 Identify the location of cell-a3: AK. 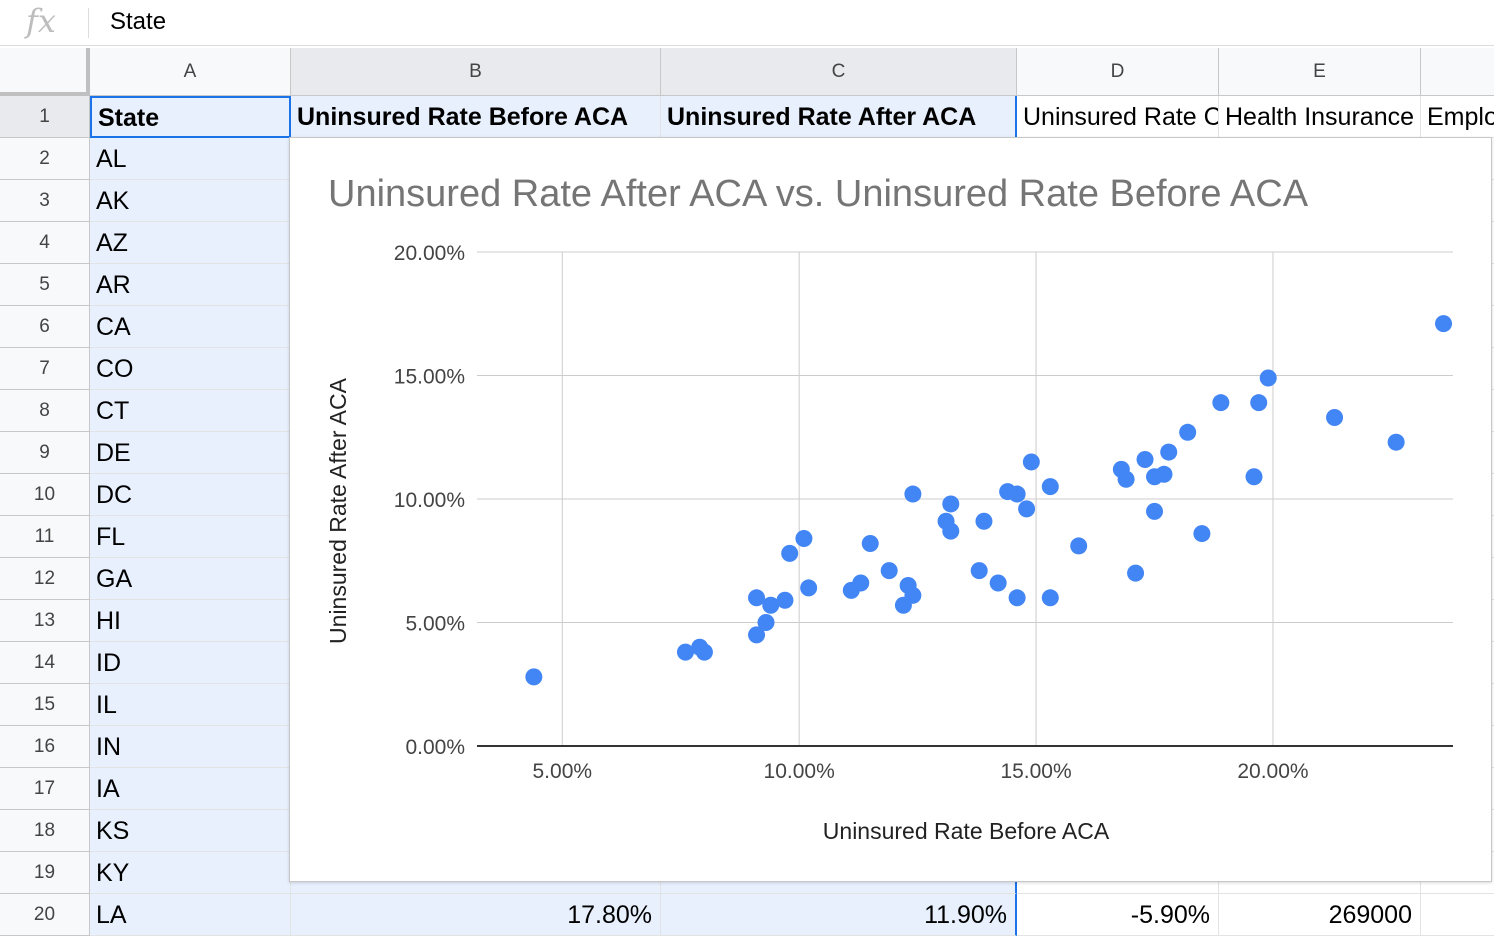
(190, 201).